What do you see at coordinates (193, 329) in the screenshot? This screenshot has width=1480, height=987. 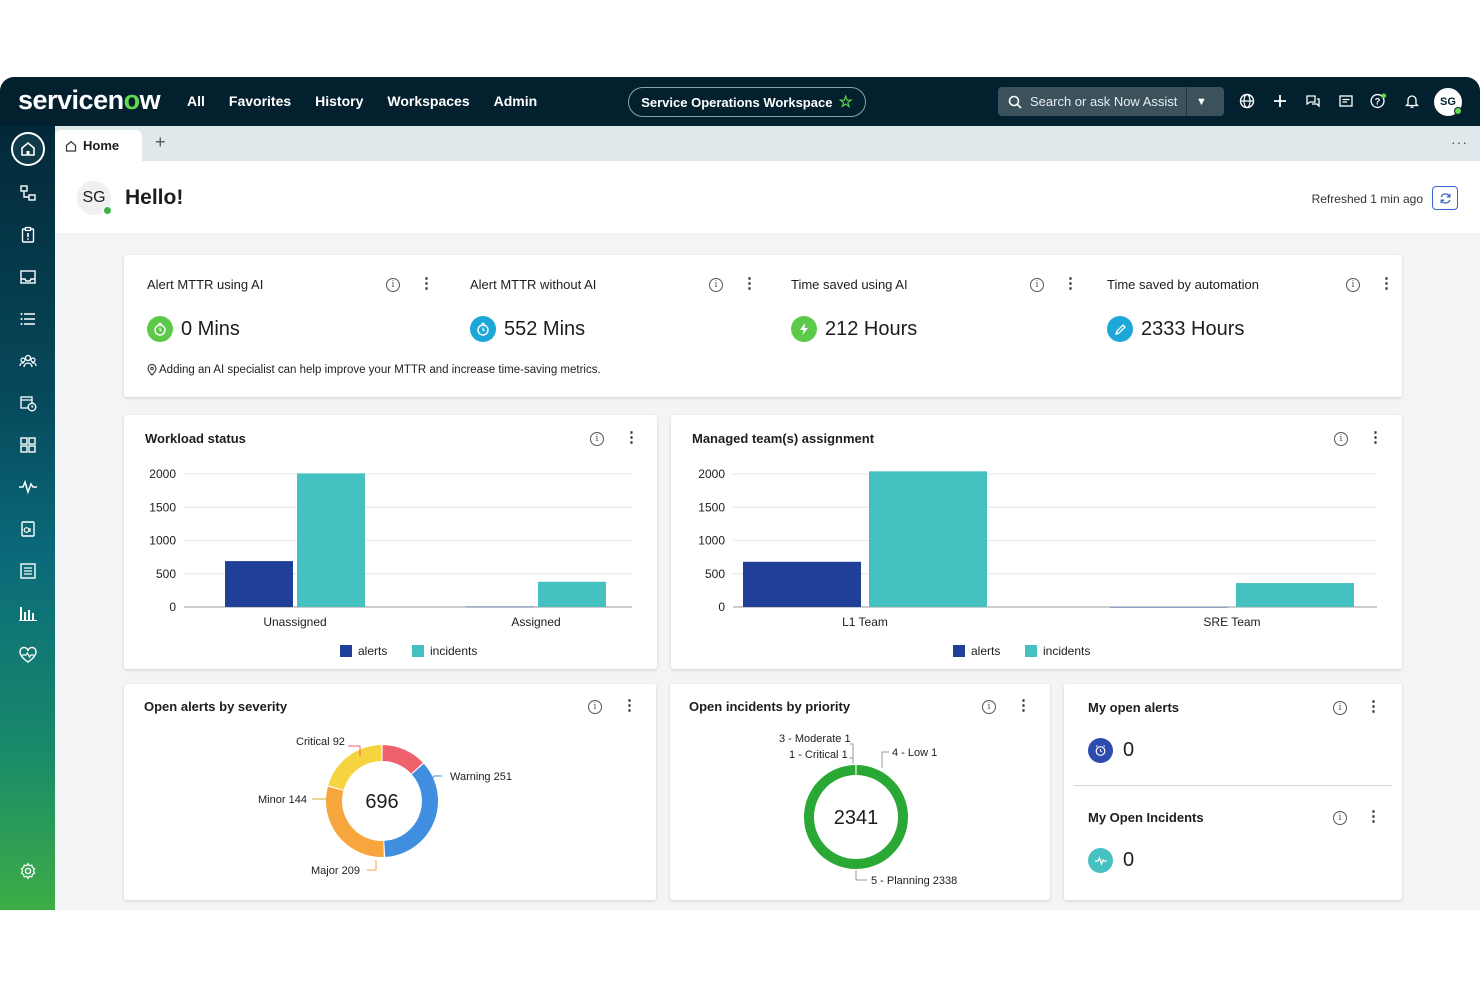 I see `metric-value: 0 Mins` at bounding box center [193, 329].